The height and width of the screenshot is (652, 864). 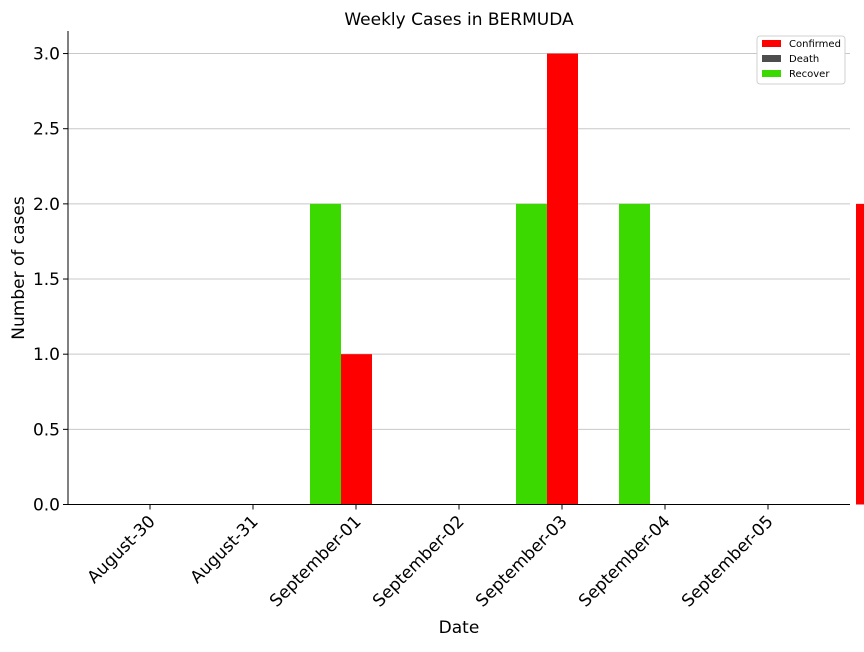 I want to click on y-tick-label: 3.0, so click(x=46, y=55).